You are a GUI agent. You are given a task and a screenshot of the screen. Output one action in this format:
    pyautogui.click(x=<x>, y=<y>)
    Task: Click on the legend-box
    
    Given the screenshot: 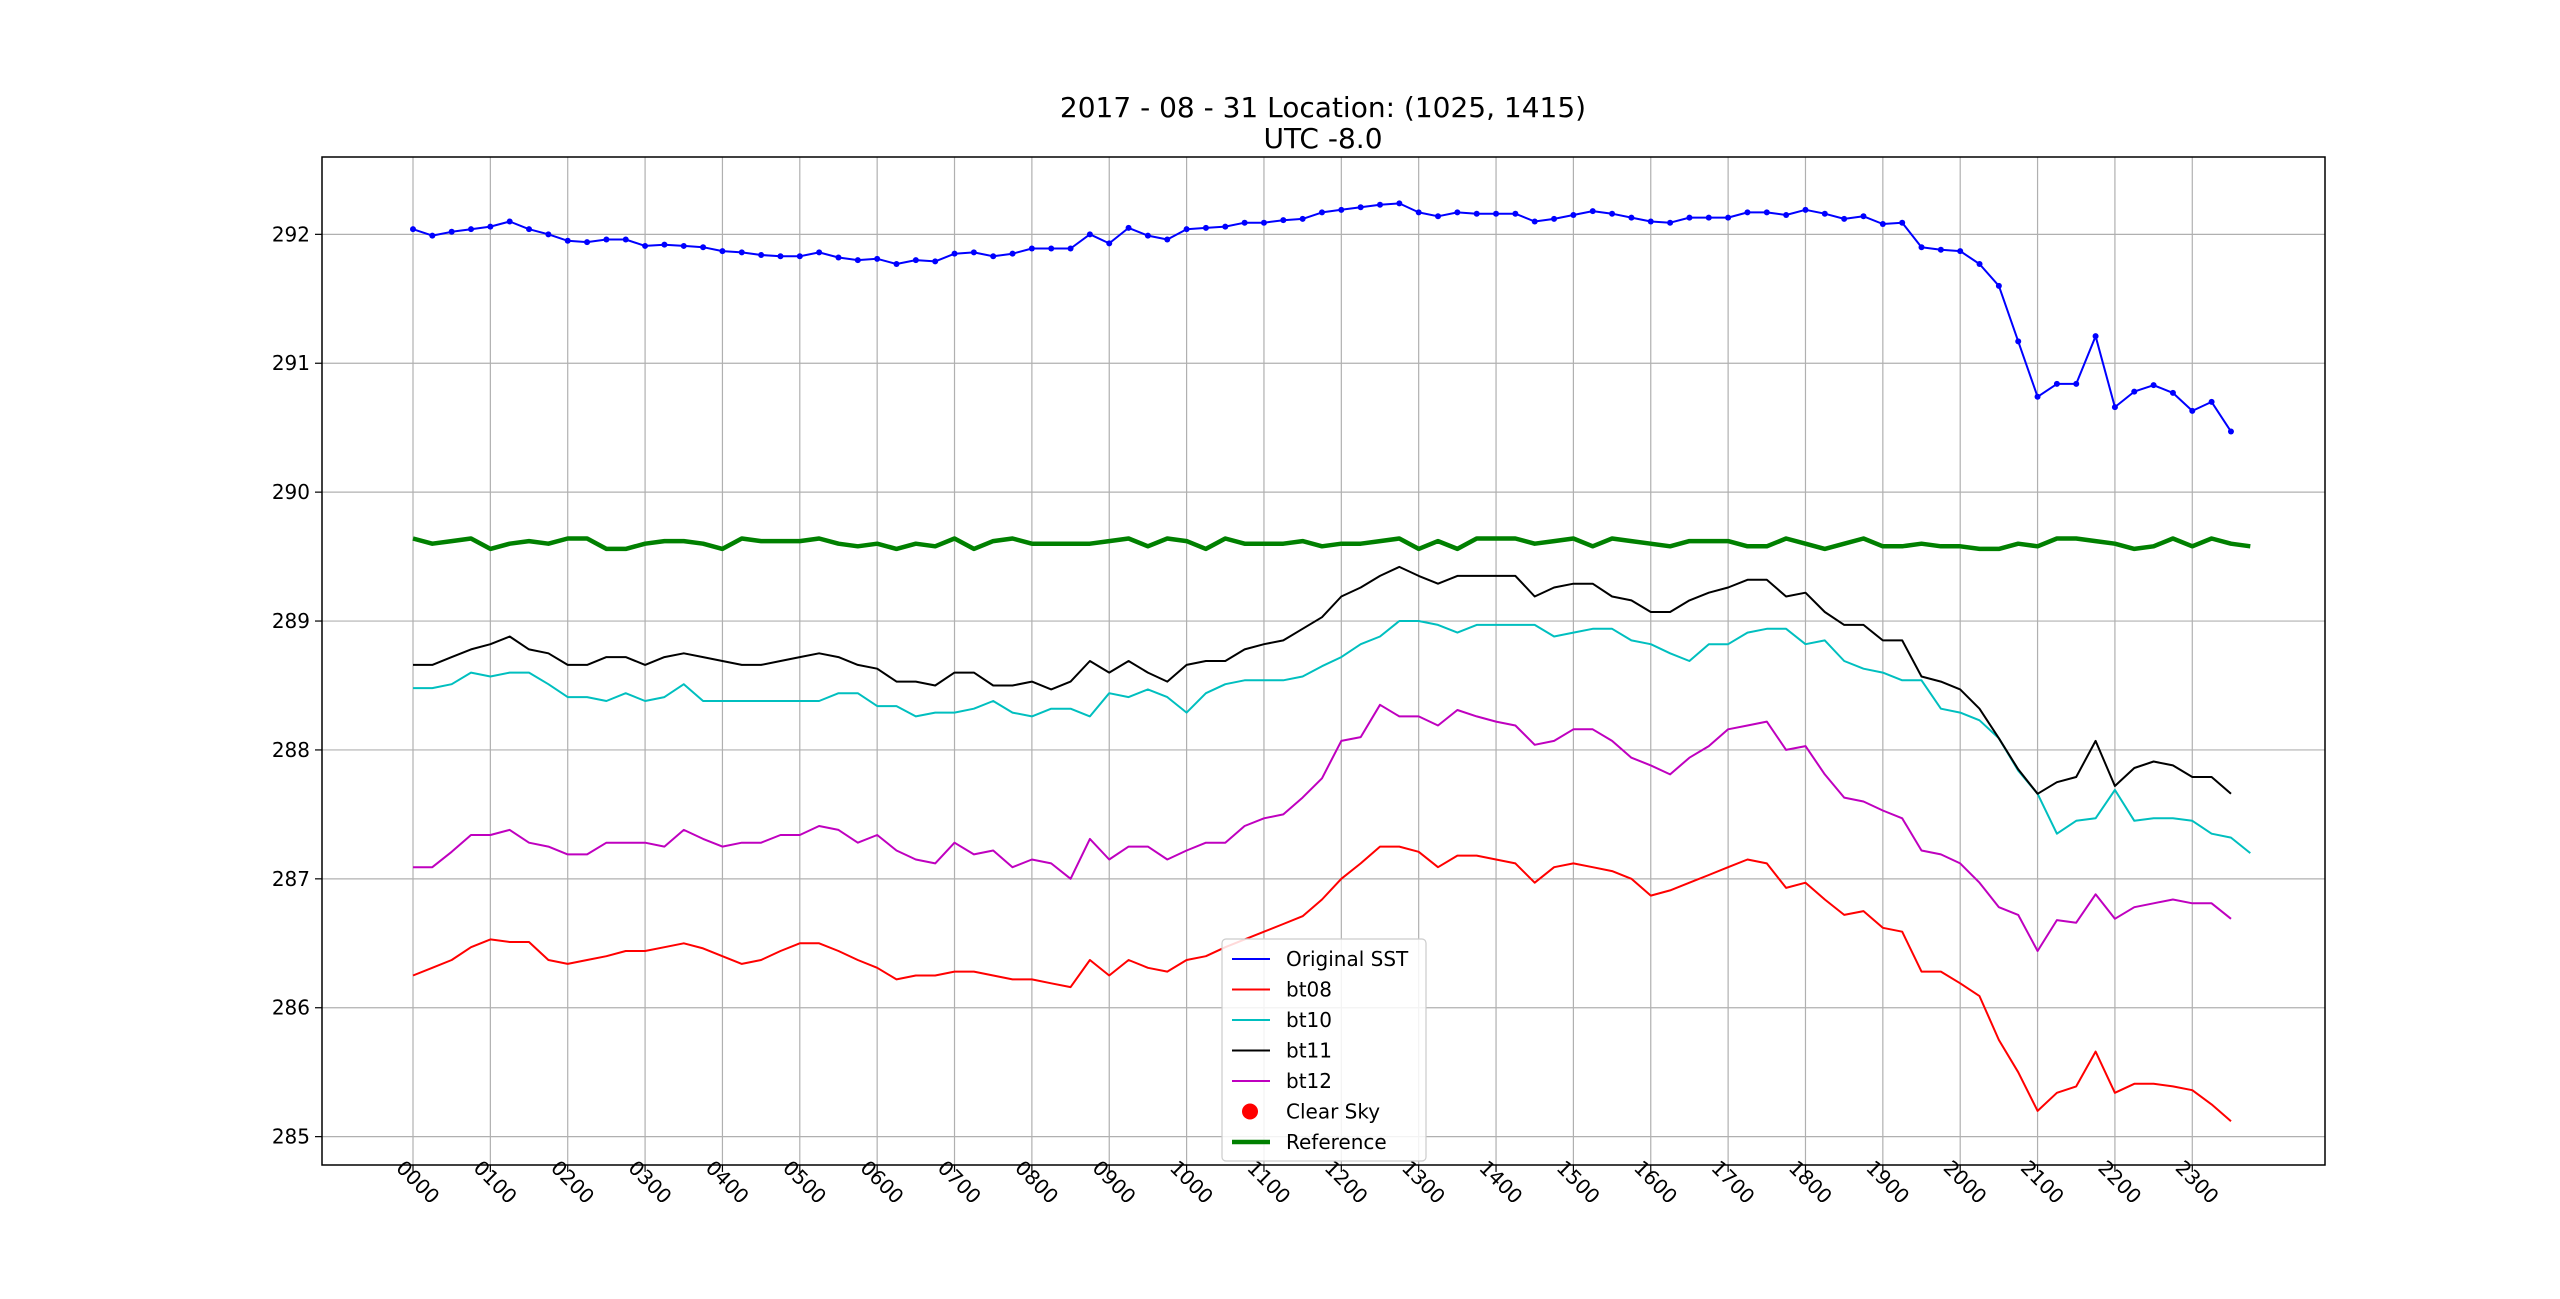 What is the action you would take?
    pyautogui.click(x=1324, y=1050)
    